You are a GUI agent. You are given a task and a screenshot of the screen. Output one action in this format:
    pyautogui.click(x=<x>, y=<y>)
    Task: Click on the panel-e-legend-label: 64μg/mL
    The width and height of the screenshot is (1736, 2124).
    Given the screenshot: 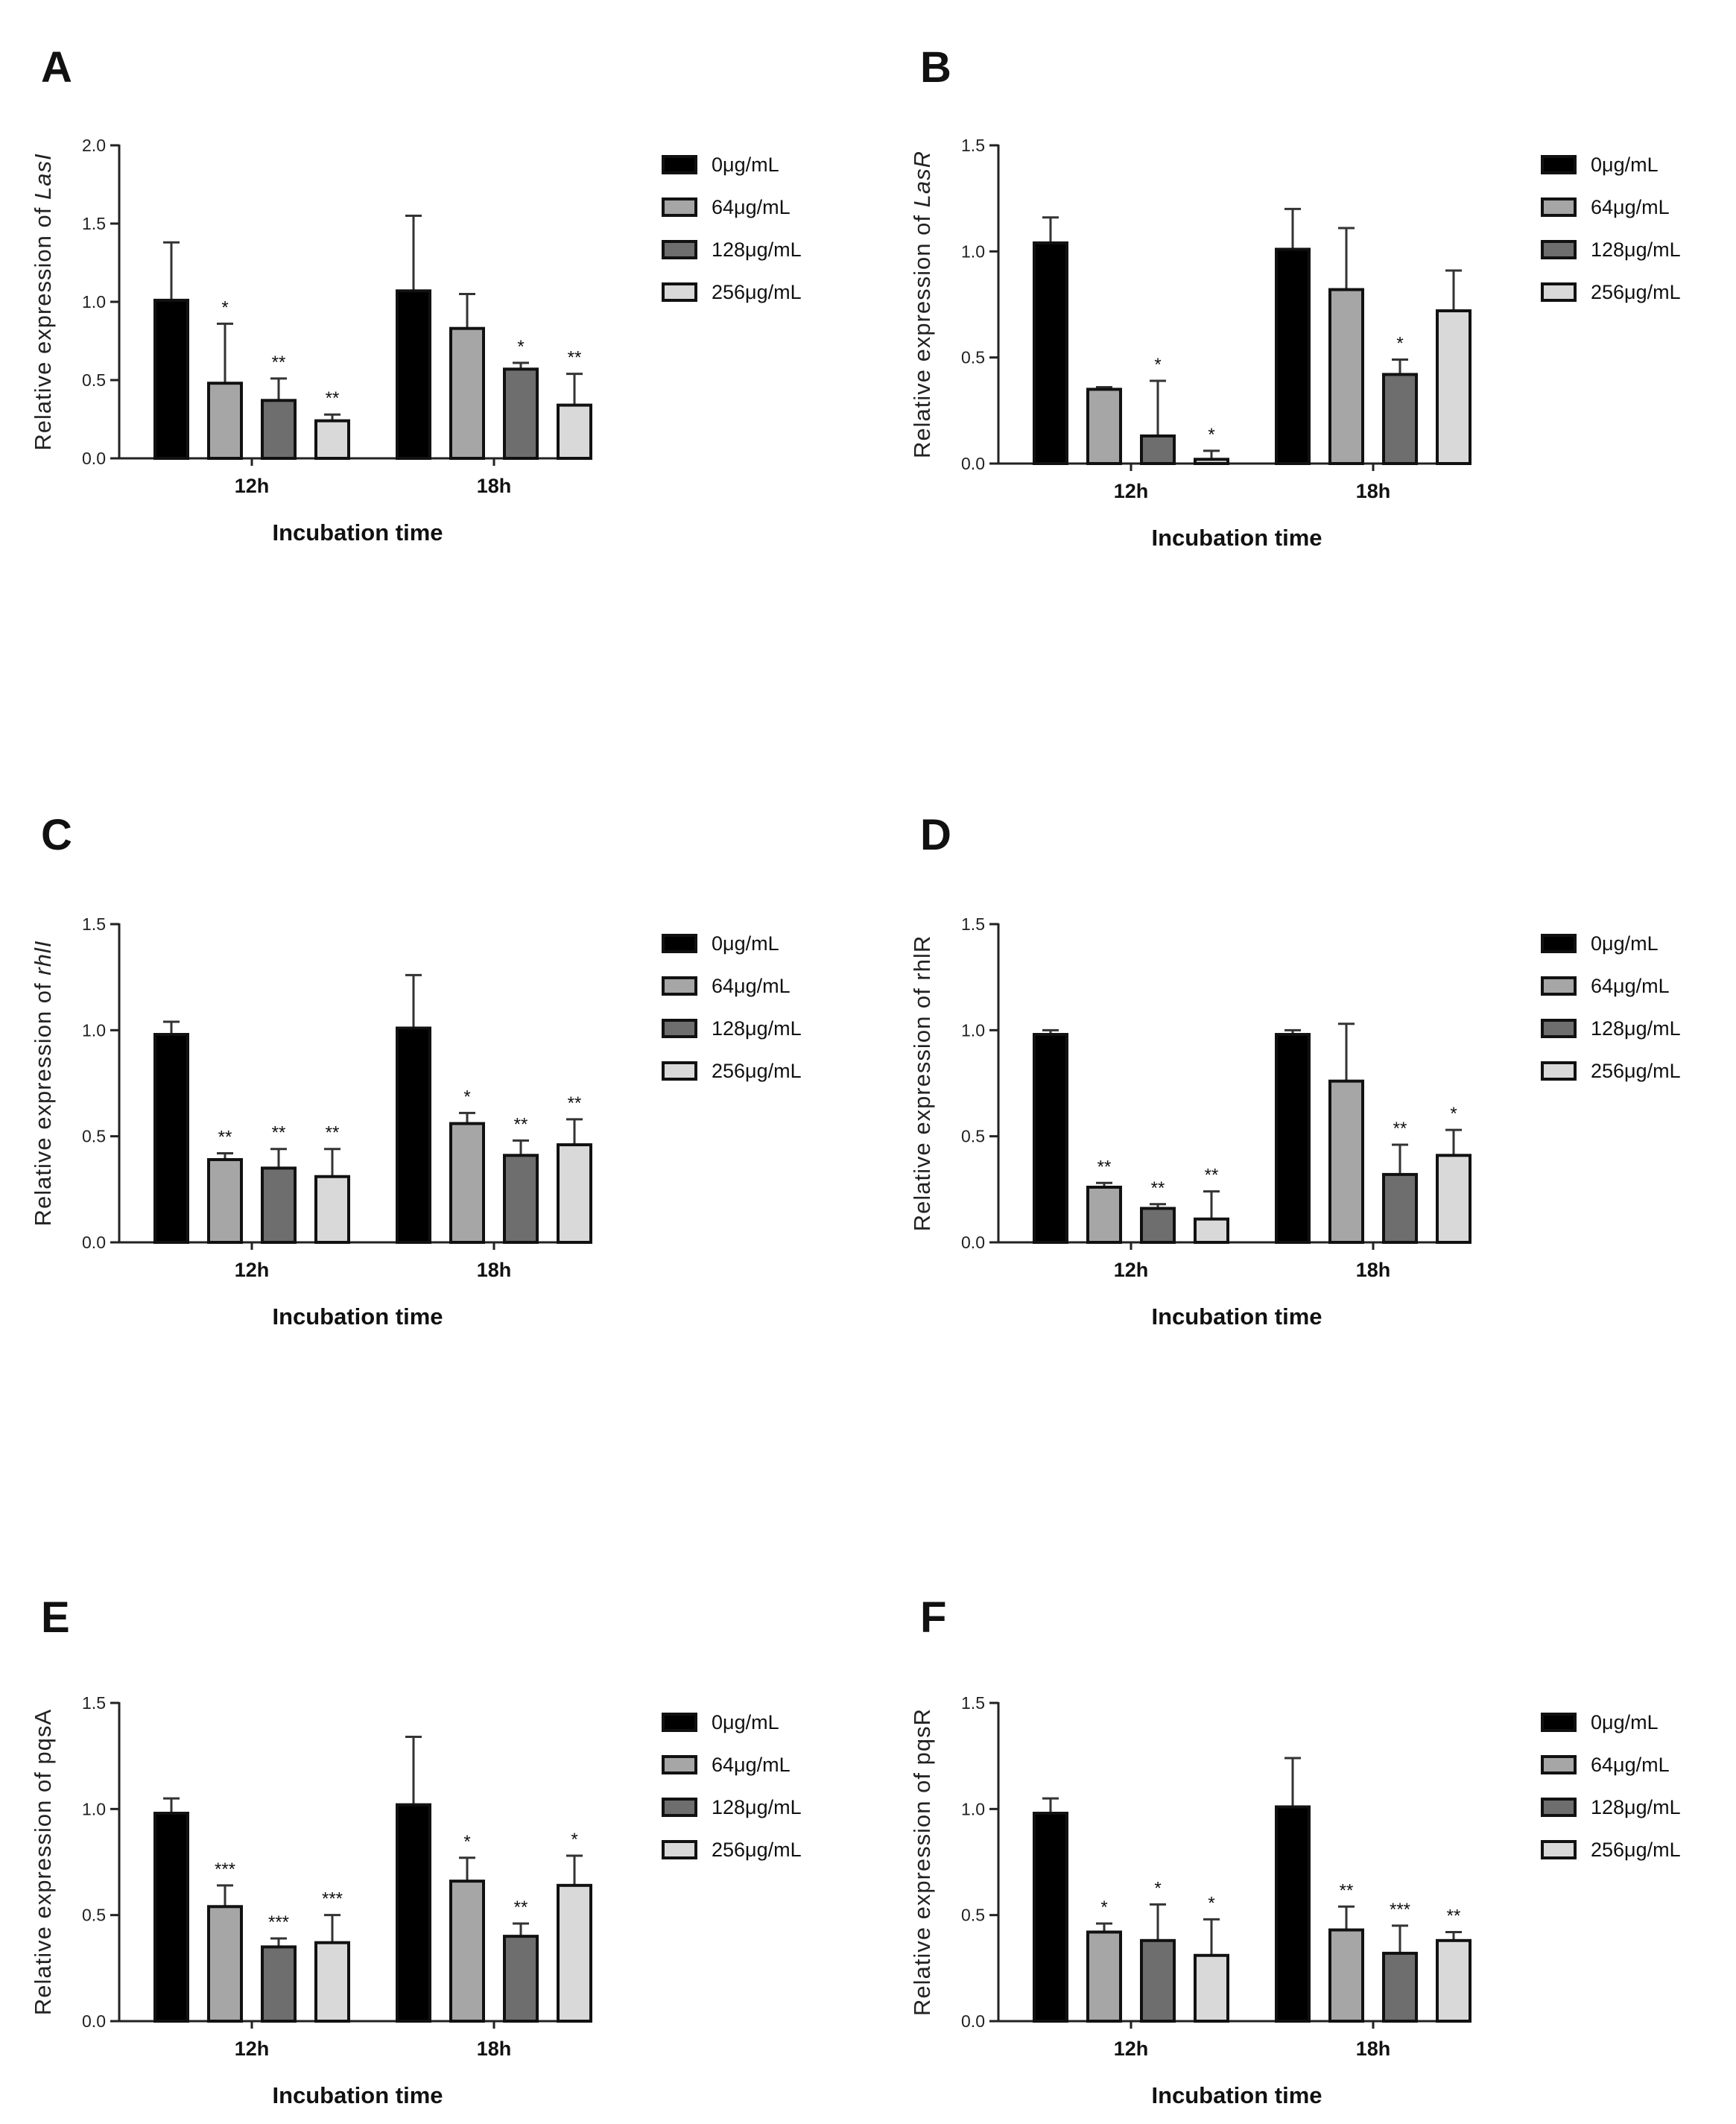 What is the action you would take?
    pyautogui.click(x=751, y=1765)
    